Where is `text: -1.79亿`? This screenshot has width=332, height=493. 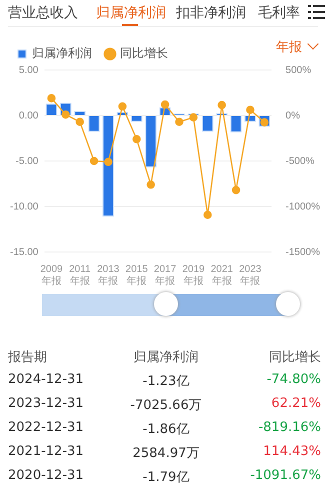
text: -1.79亿 is located at coordinates (166, 477).